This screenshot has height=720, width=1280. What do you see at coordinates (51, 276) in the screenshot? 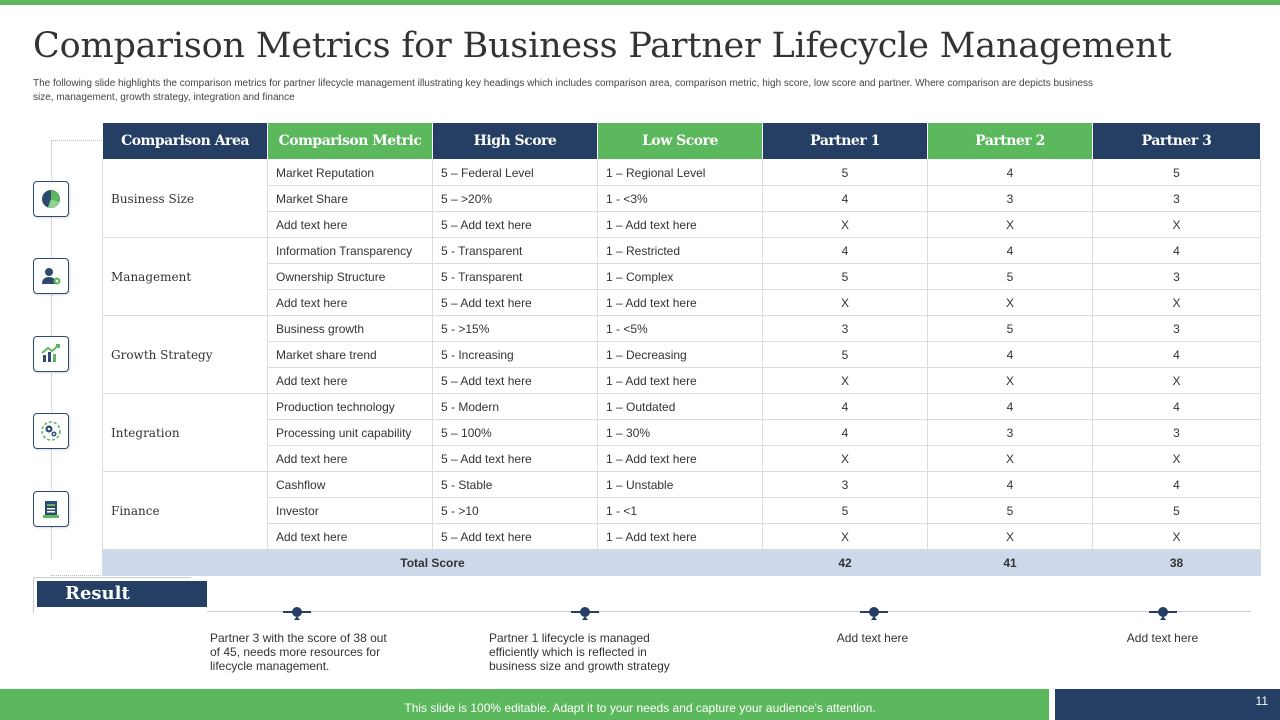
I see `user-settings-icon` at bounding box center [51, 276].